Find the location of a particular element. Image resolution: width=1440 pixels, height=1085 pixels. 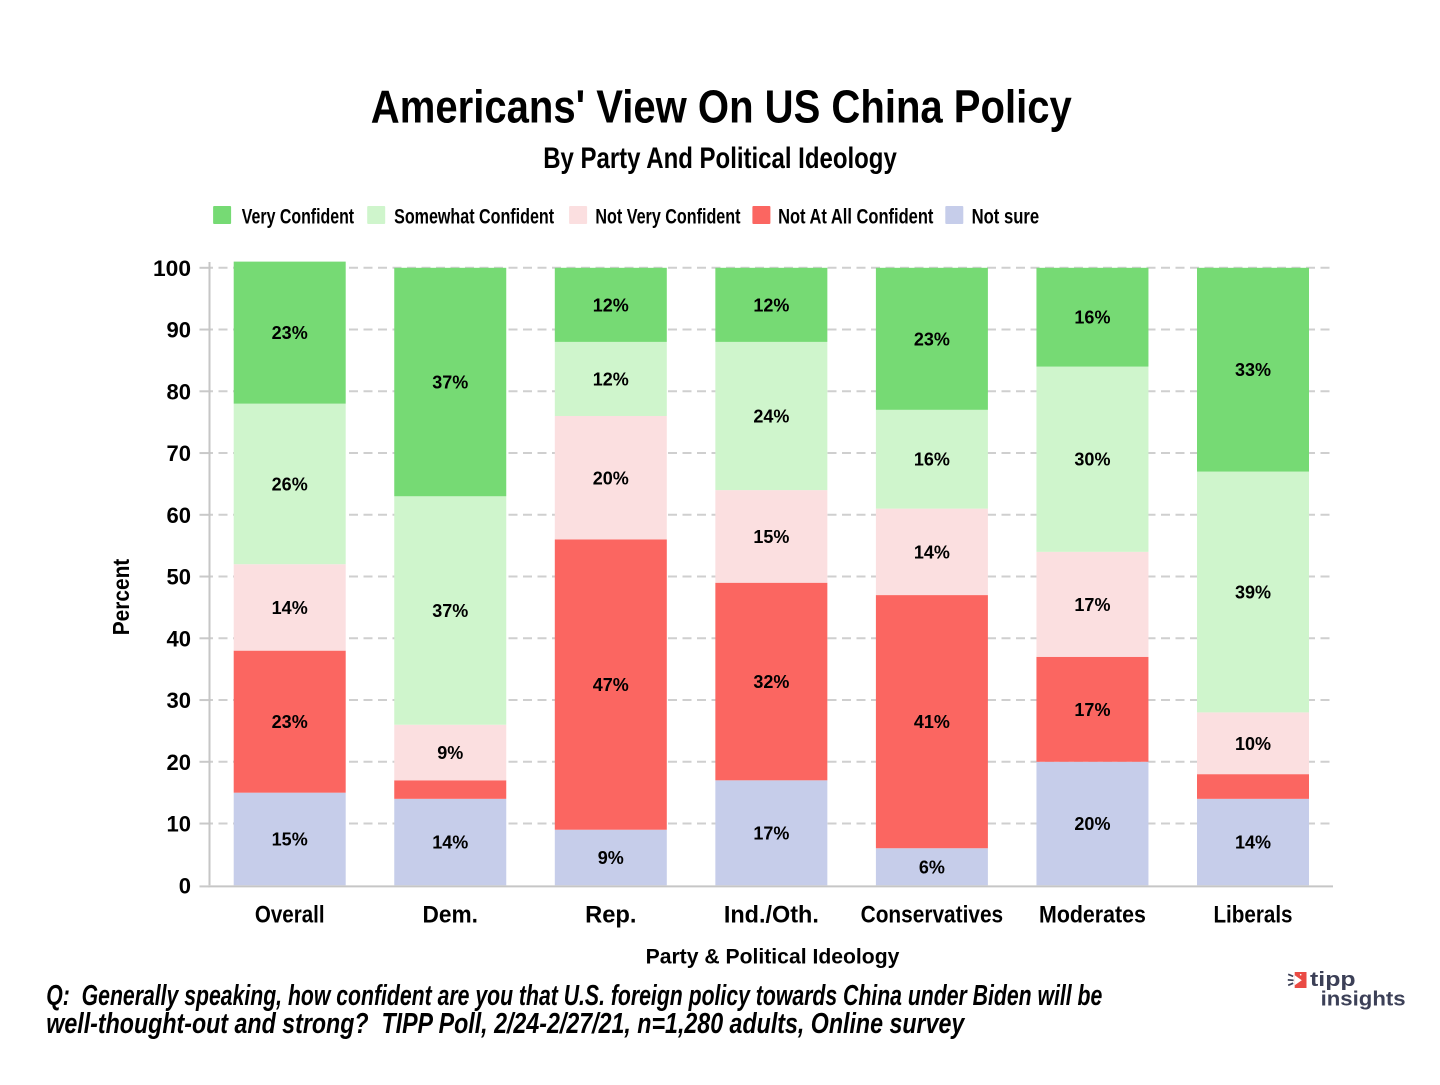

svg-text: 32% is located at coordinates (771, 682).